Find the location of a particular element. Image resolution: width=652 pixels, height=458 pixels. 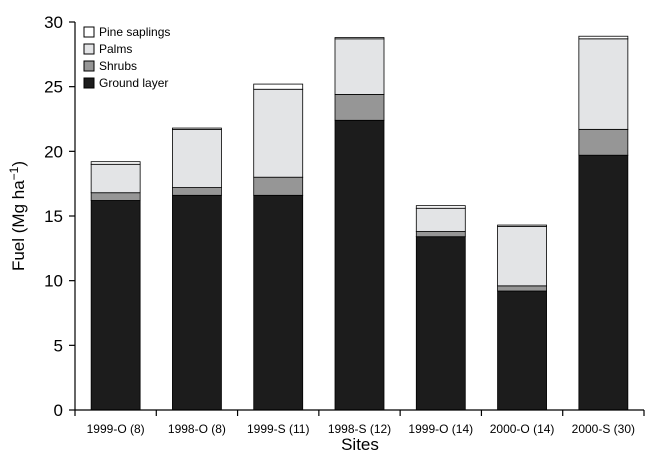

x-tick-label: 1998-O (8) is located at coordinates (197, 429).